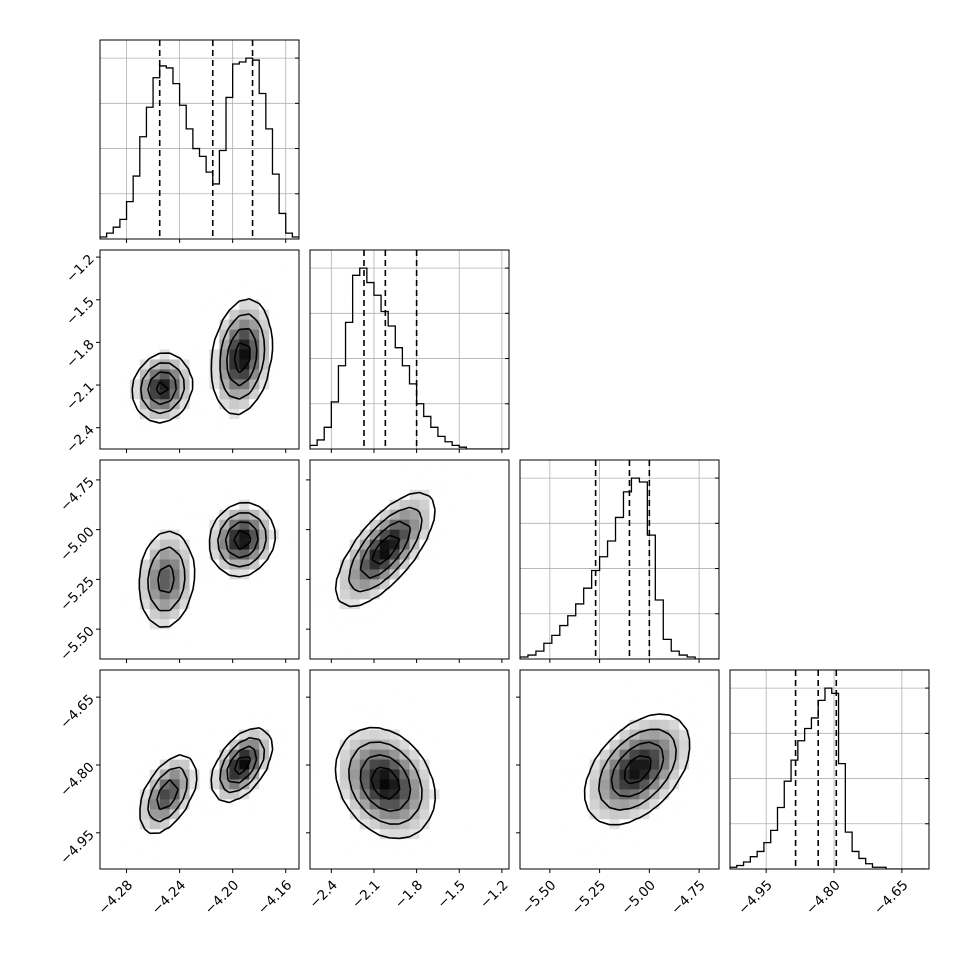 The width and height of the screenshot is (970, 970). What do you see at coordinates (206, 781) in the screenshot?
I see `contour-lines` at bounding box center [206, 781].